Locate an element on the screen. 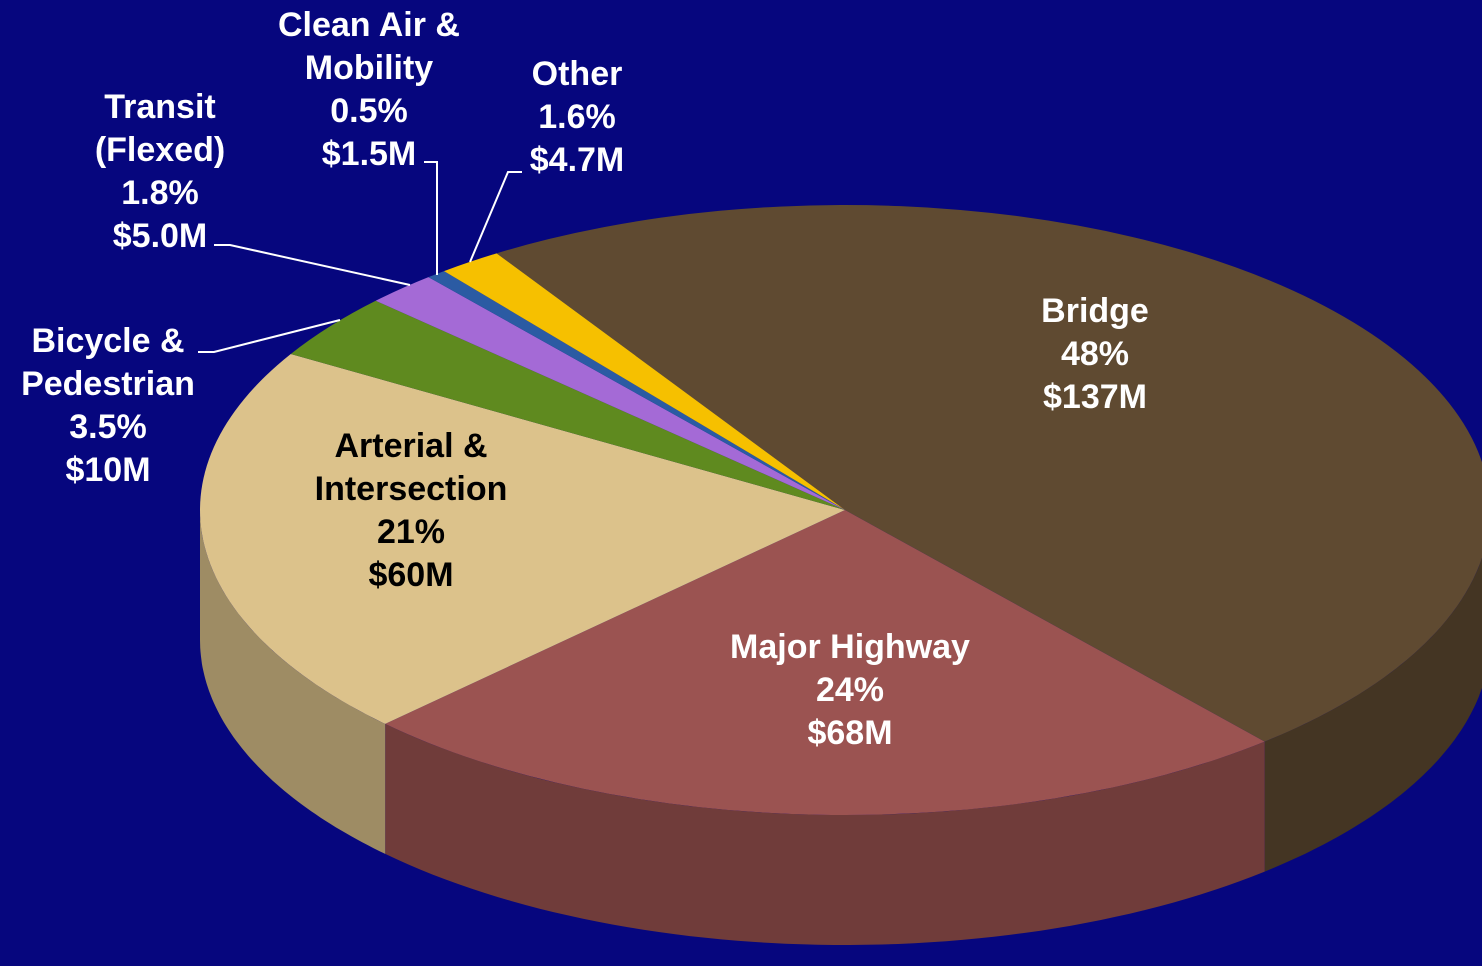  percent-label: 48% is located at coordinates (1095, 354).